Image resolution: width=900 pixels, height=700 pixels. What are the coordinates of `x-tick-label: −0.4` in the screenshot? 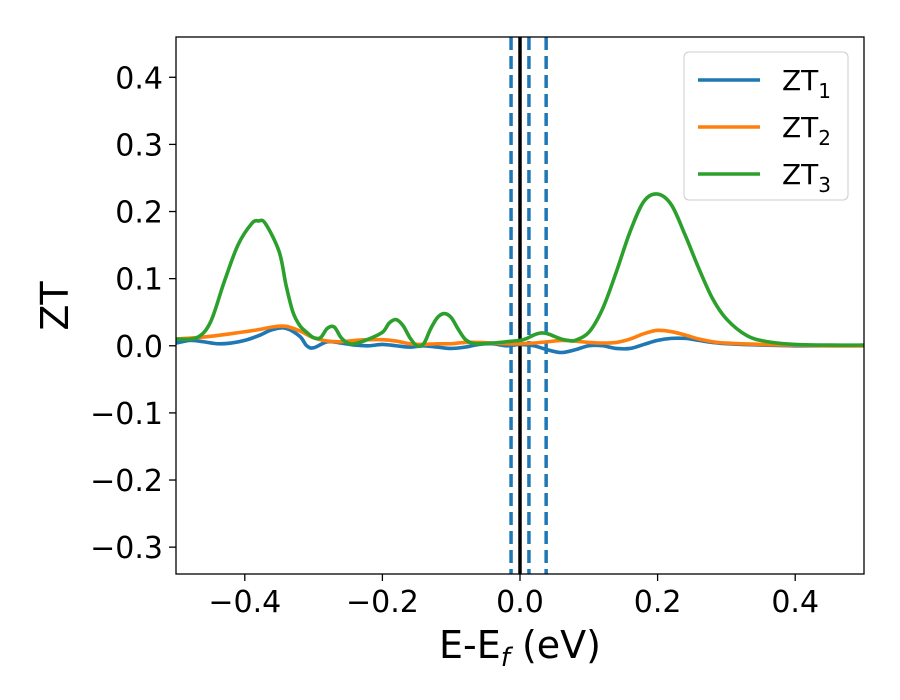 It's located at (244, 602).